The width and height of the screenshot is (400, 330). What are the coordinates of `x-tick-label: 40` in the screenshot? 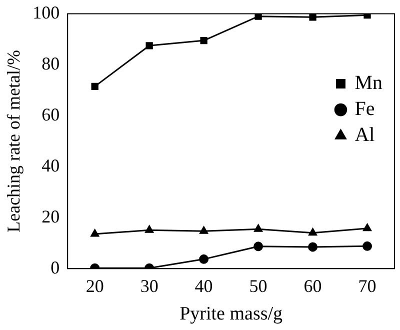 It's located at (203, 286).